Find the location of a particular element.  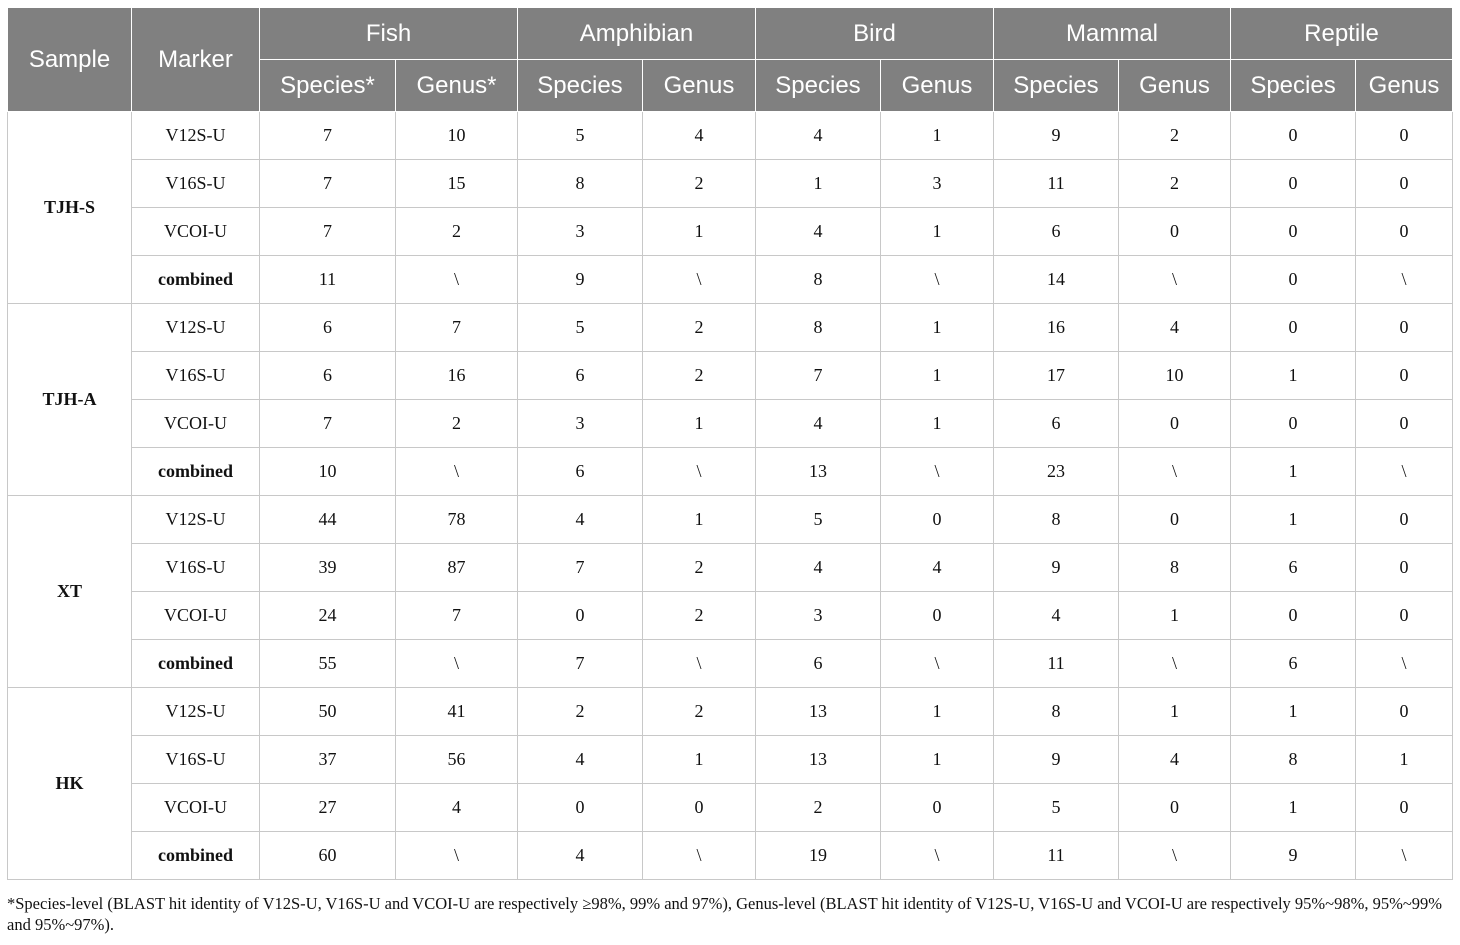

value-cell: 55 is located at coordinates (327, 663).